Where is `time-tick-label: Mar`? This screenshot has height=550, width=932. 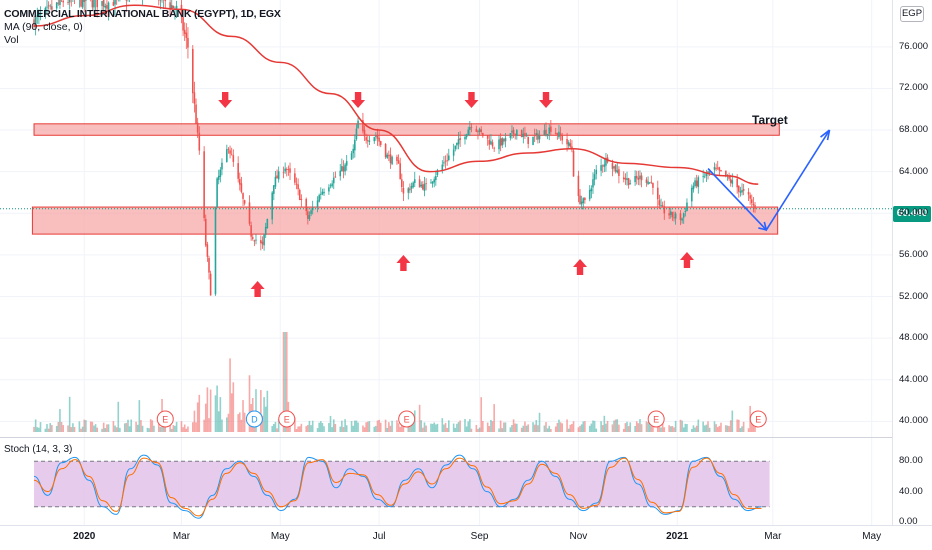
time-tick-label: Mar is located at coordinates (181, 536).